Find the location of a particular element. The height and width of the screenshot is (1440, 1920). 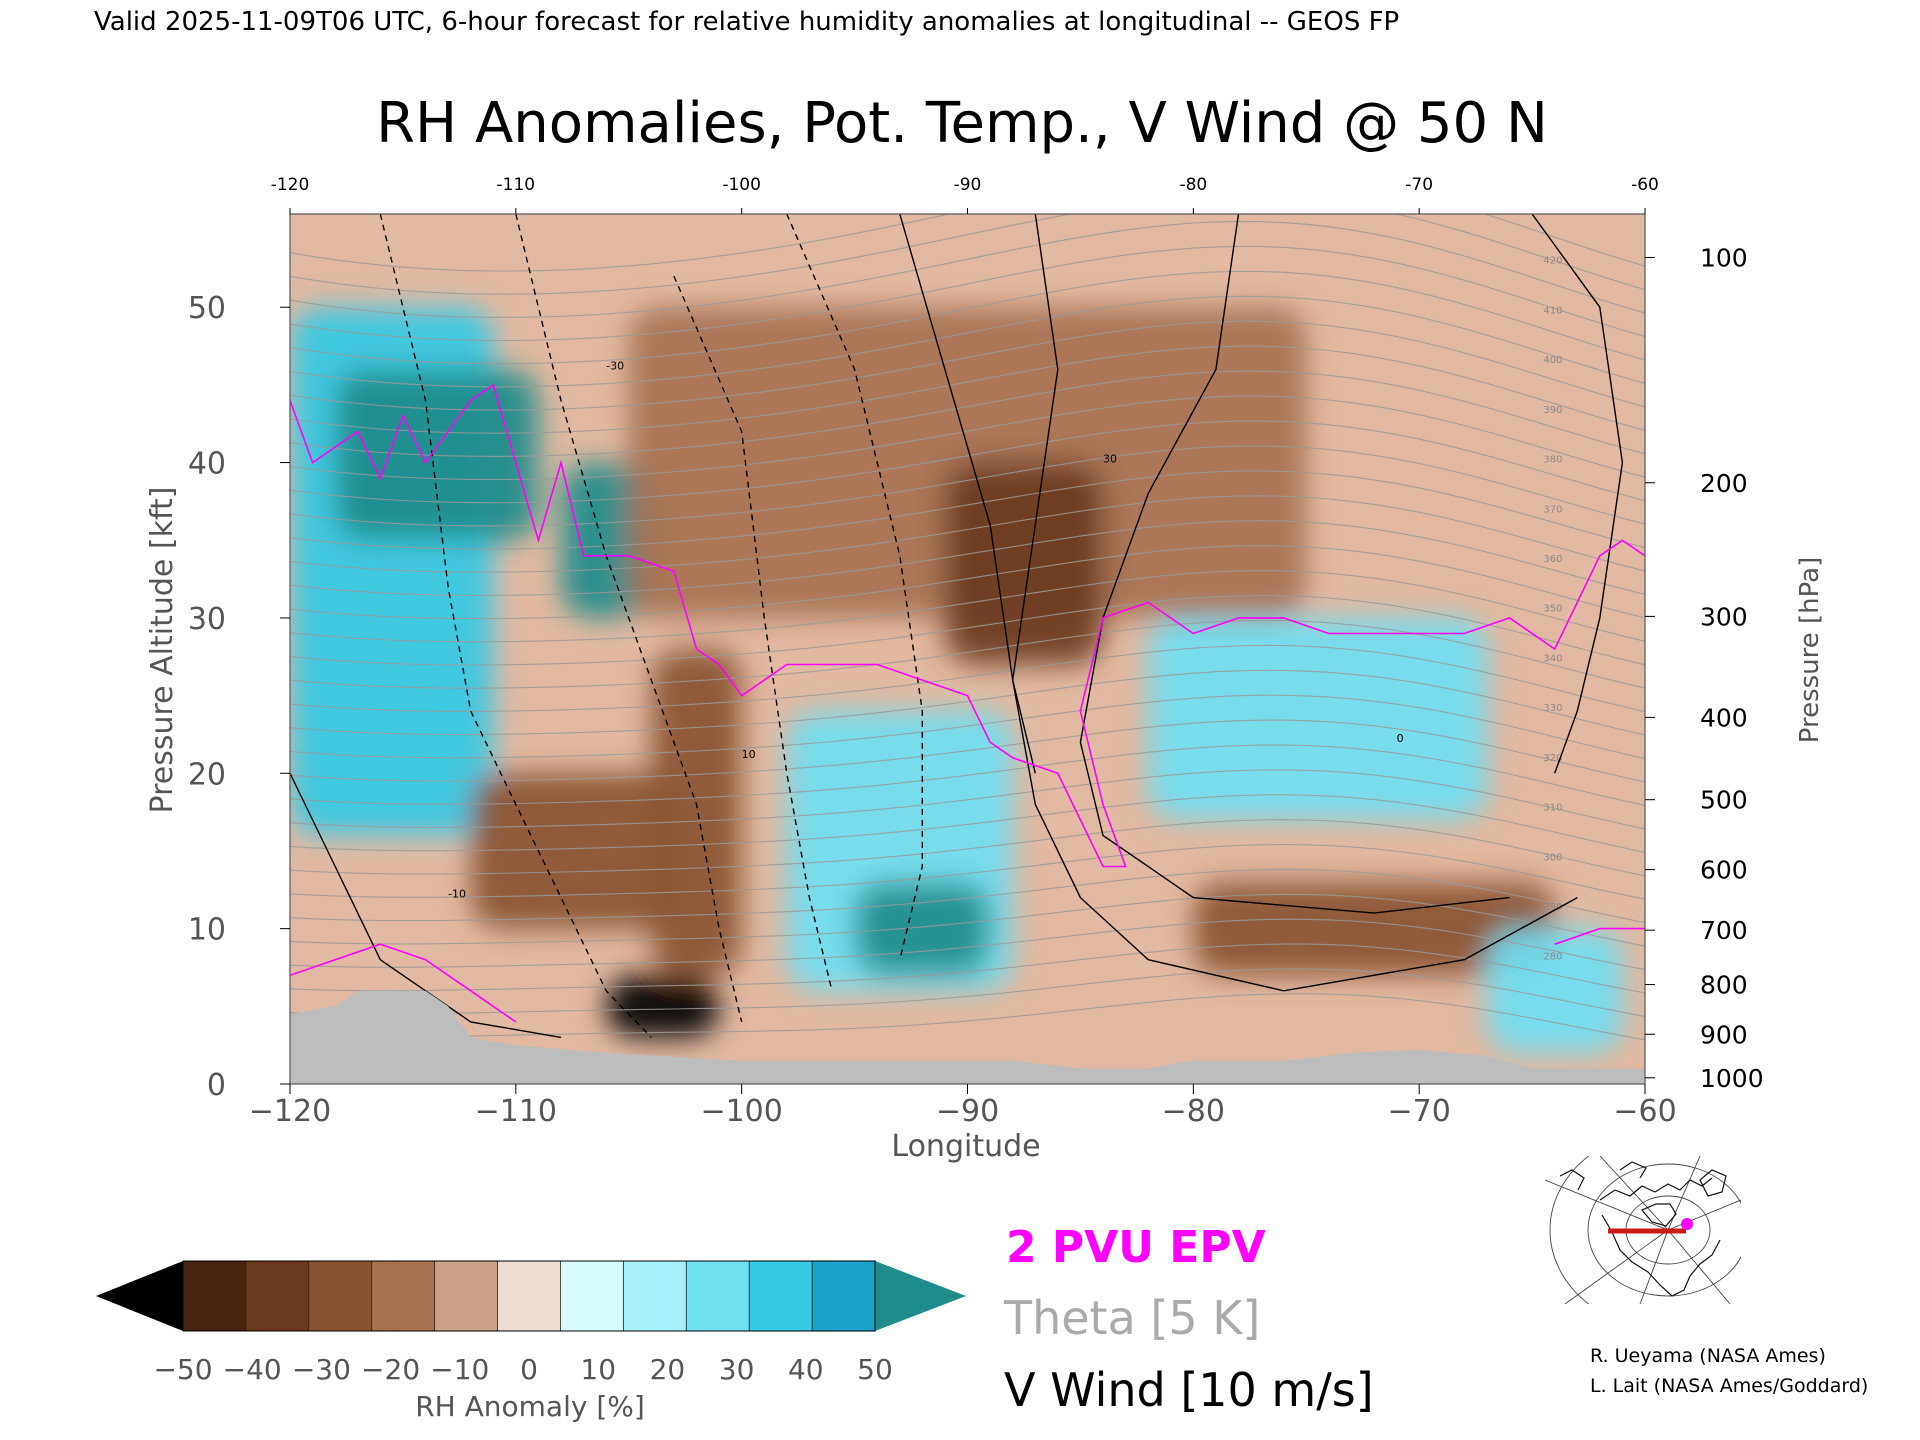

theta-contour-label: 350 is located at coordinates (1552, 609).